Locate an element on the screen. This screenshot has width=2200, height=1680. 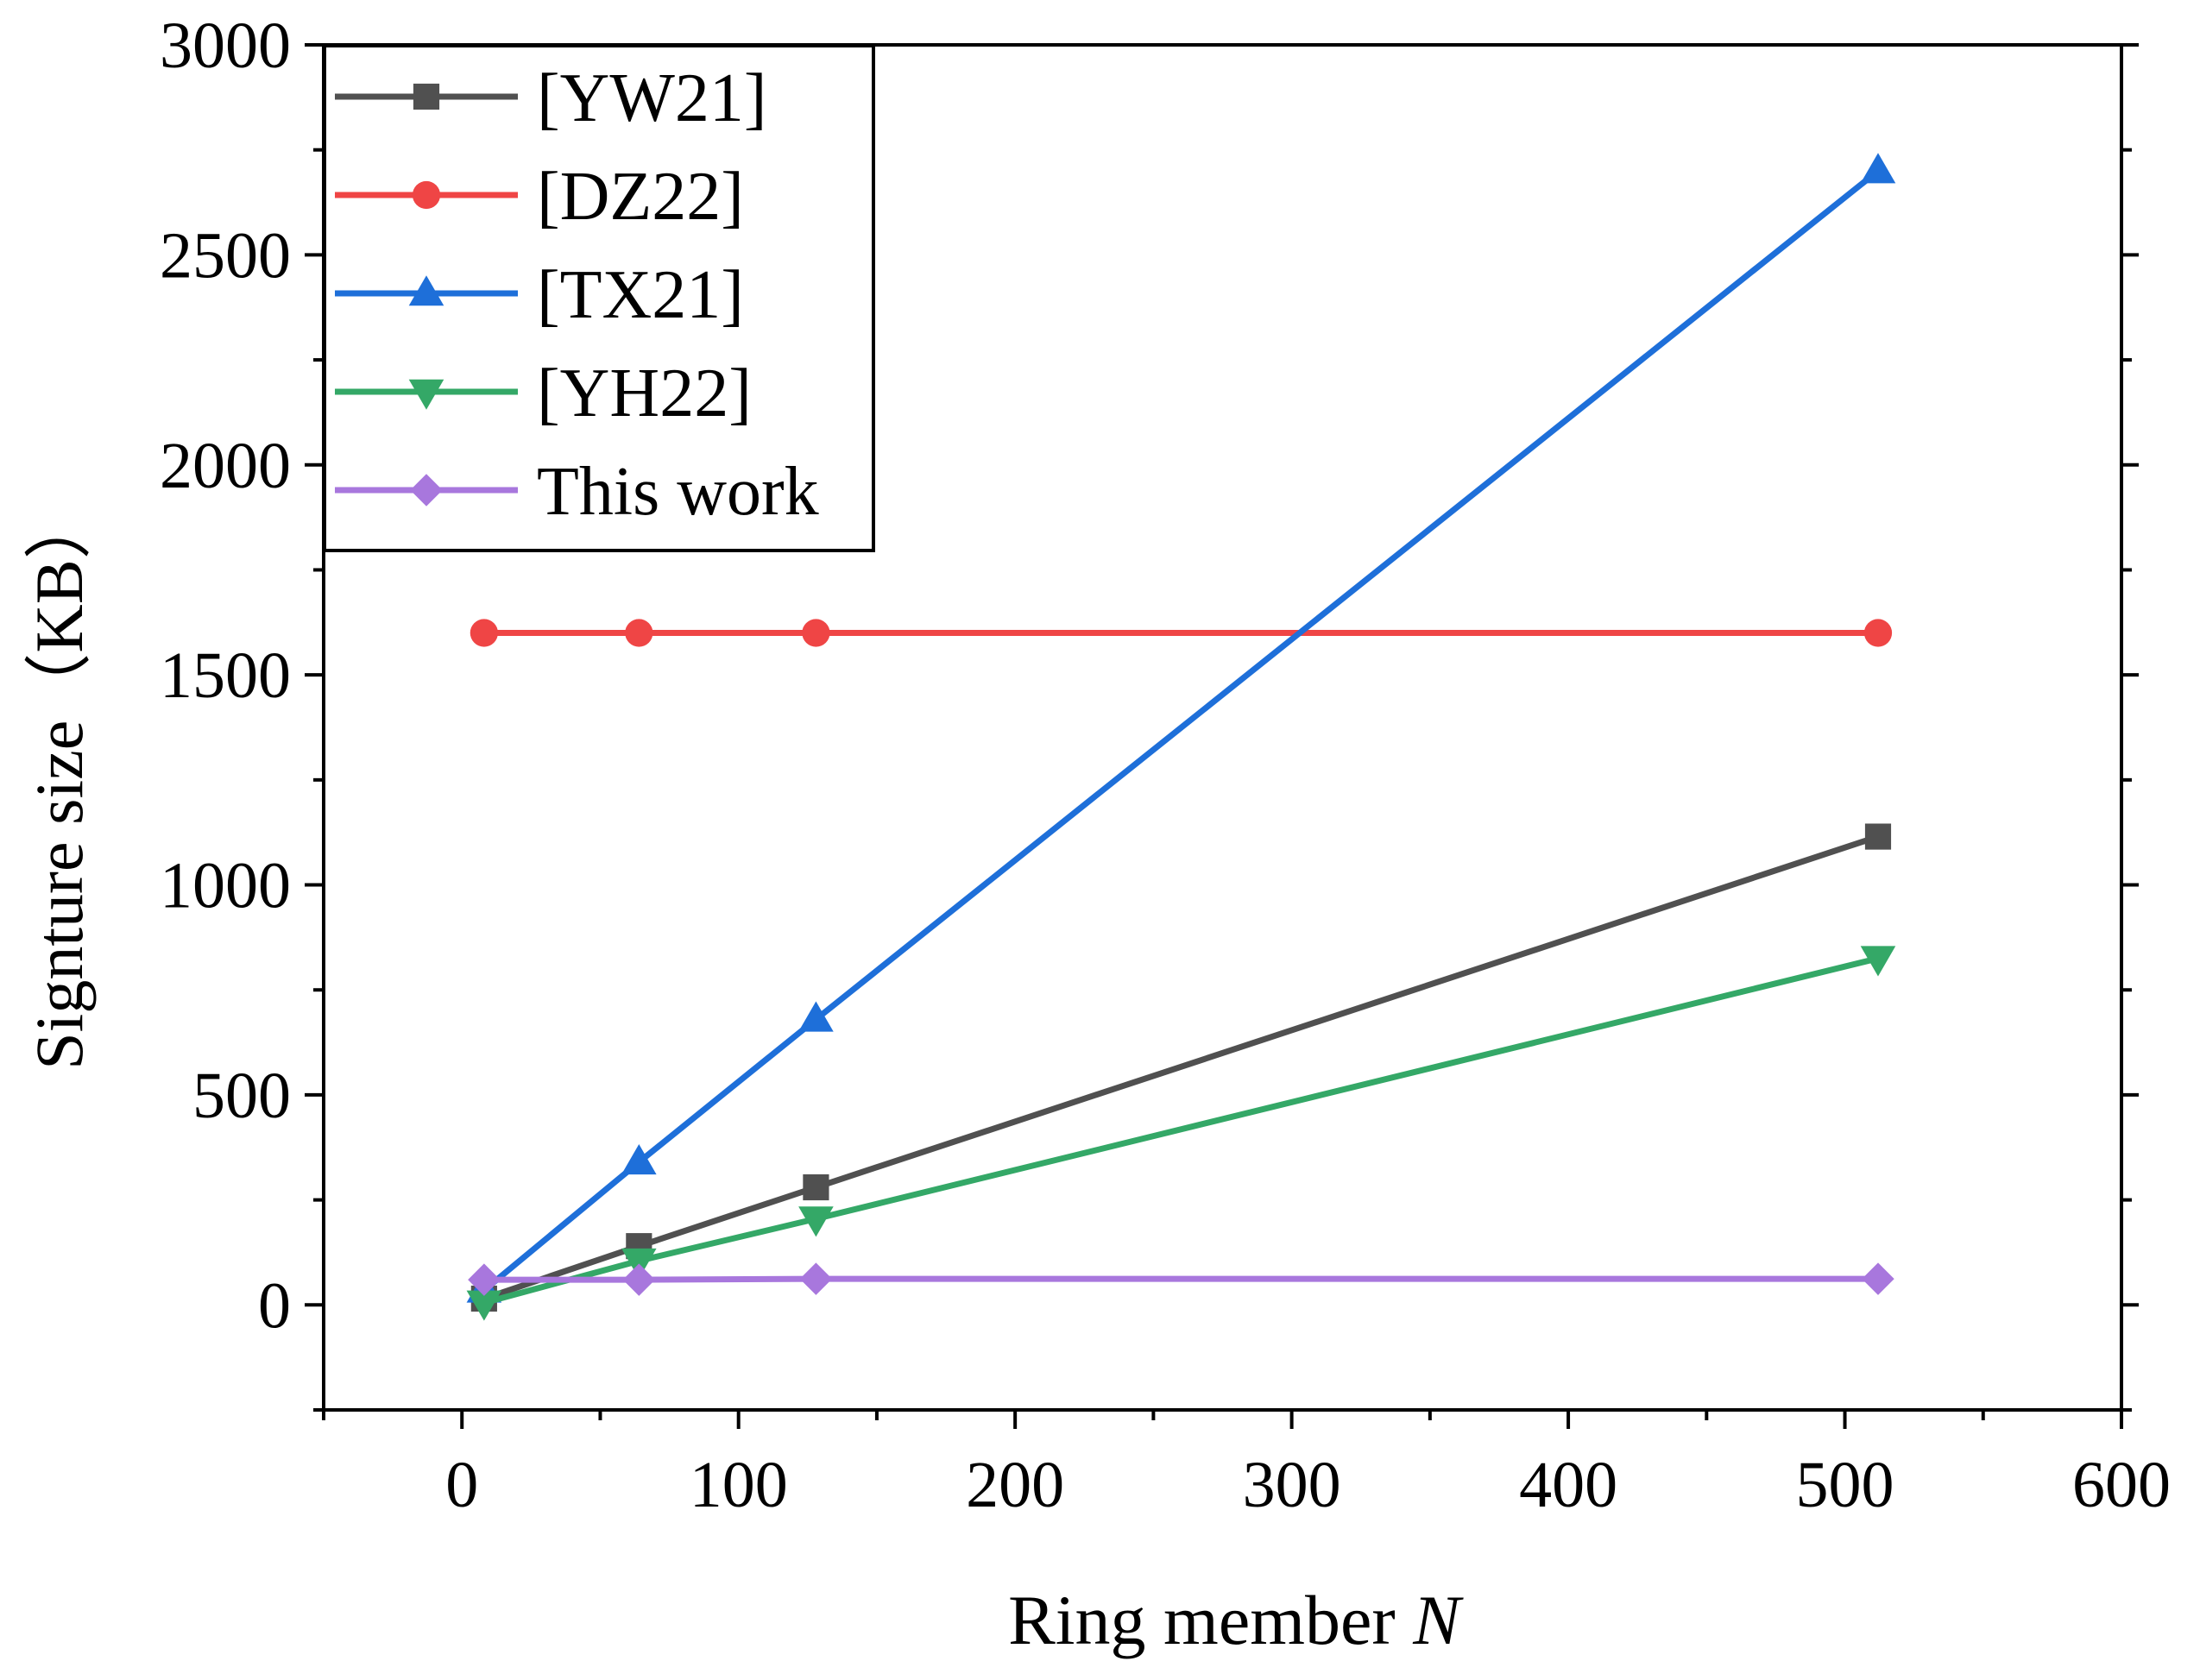
y-tick-label: 1000 is located at coordinates (226, 886).